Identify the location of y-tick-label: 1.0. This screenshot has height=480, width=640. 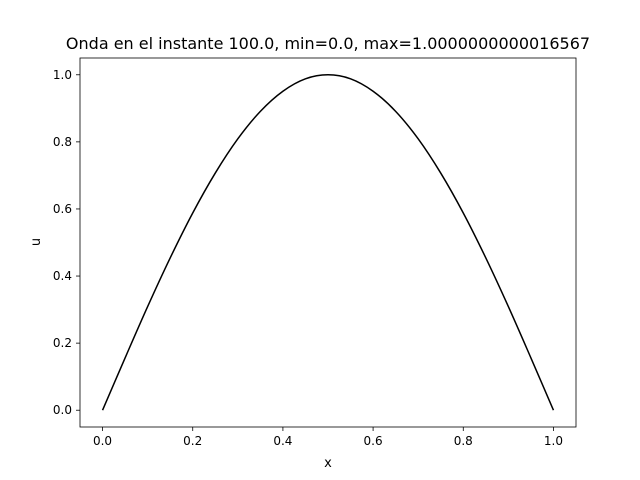
(62, 75).